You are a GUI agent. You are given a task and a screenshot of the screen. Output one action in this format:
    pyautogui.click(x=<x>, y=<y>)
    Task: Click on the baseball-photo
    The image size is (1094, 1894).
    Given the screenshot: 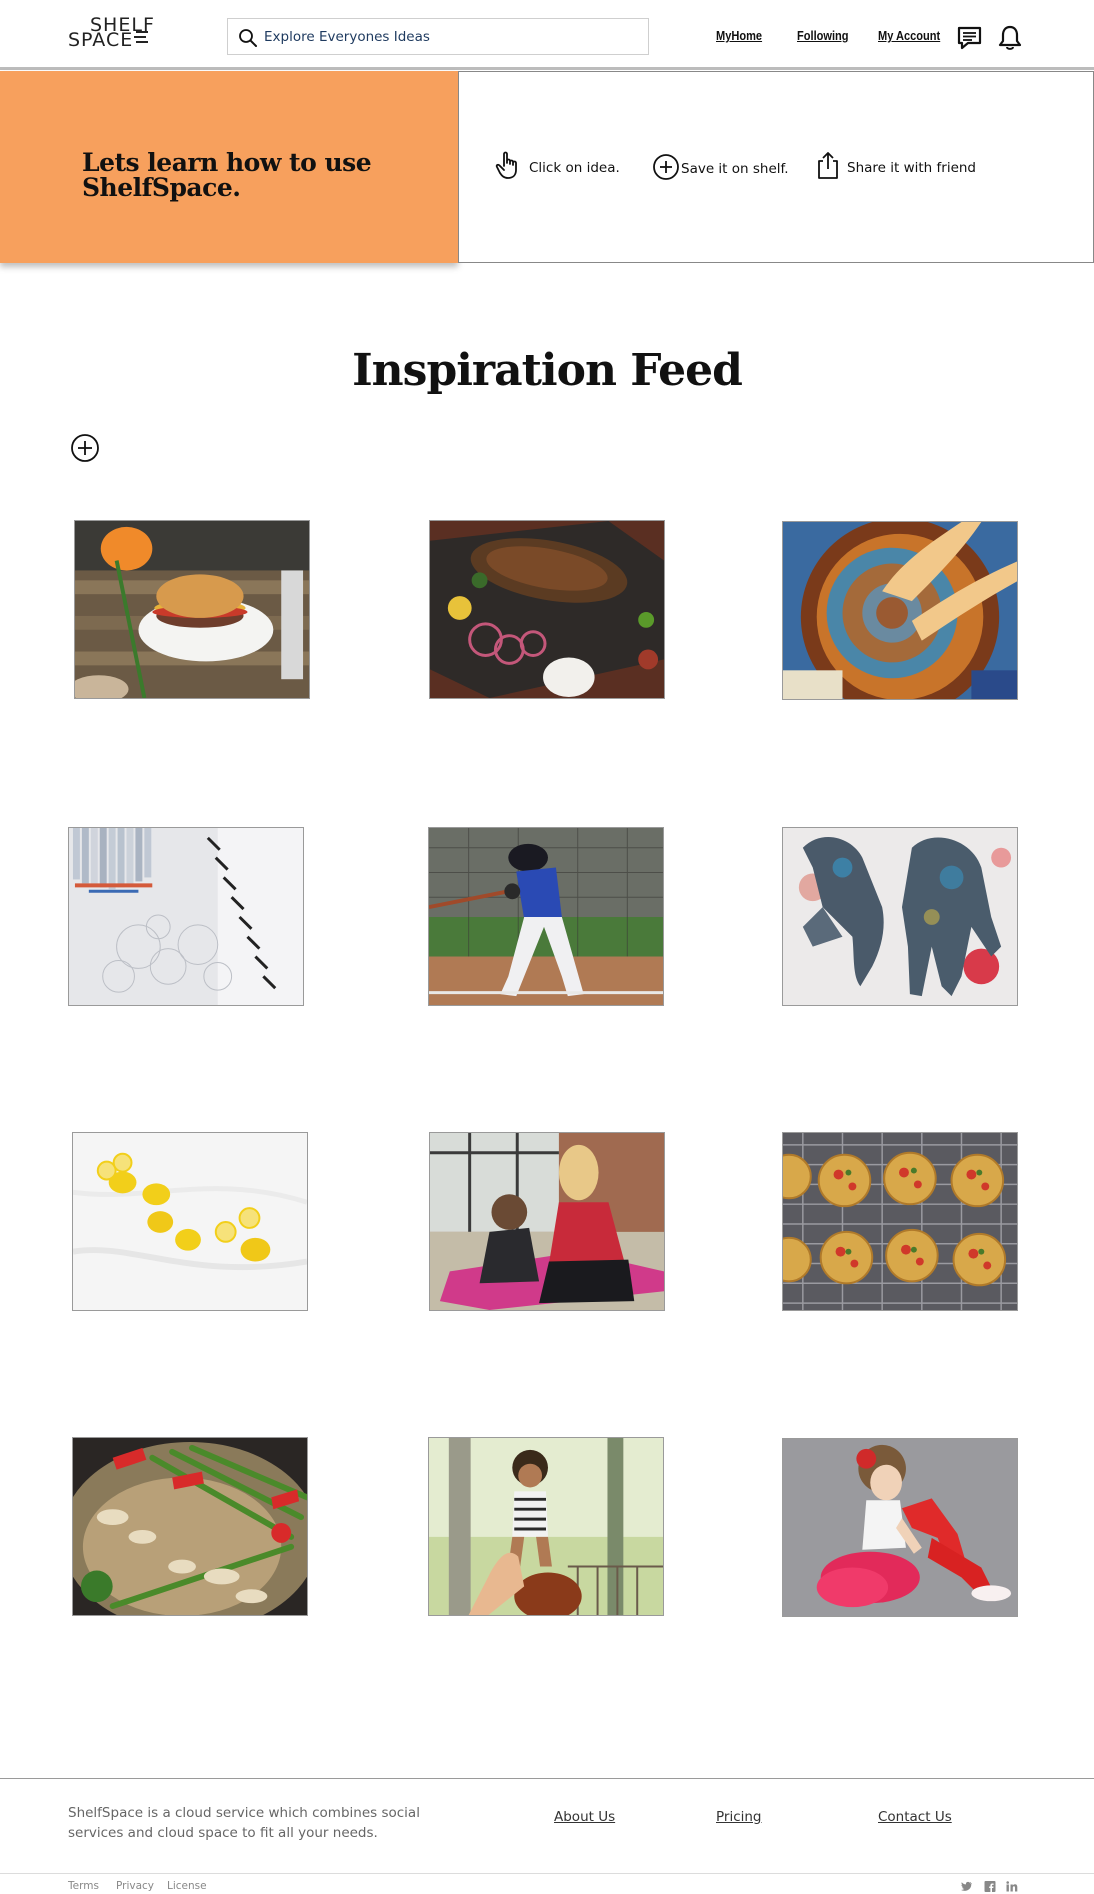 What is the action you would take?
    pyautogui.click(x=546, y=916)
    